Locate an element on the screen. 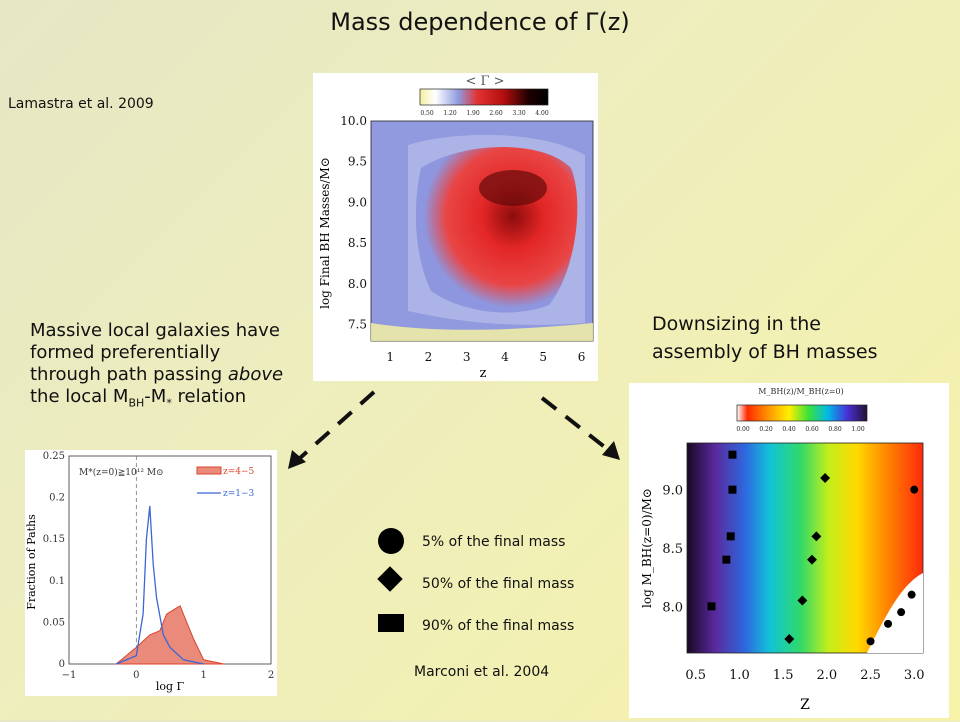 The image size is (960, 722). square-icon is located at coordinates (391, 623).